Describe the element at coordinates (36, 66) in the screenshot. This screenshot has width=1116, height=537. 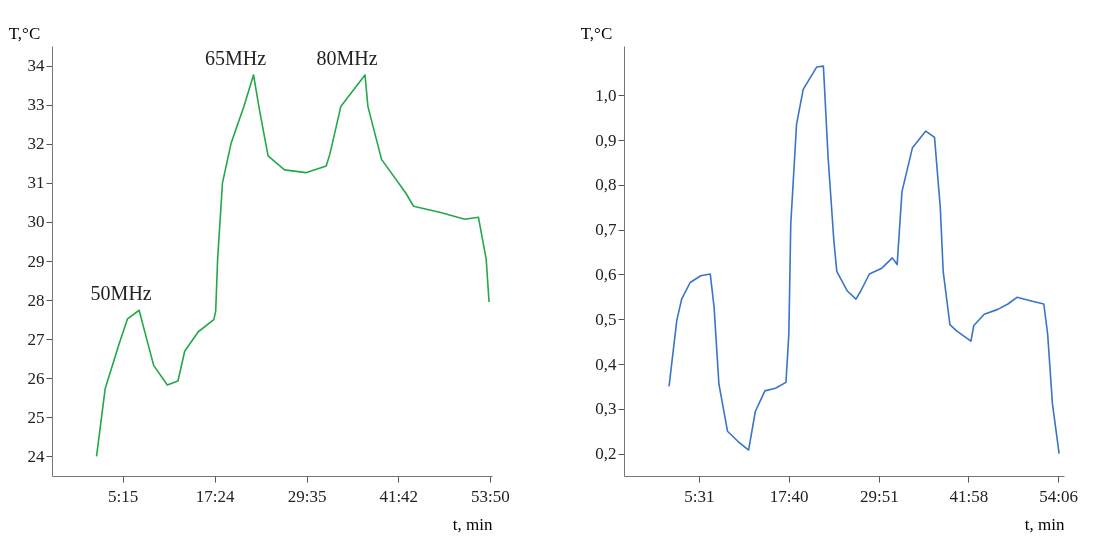
I see `y-tick-label: 34` at that location.